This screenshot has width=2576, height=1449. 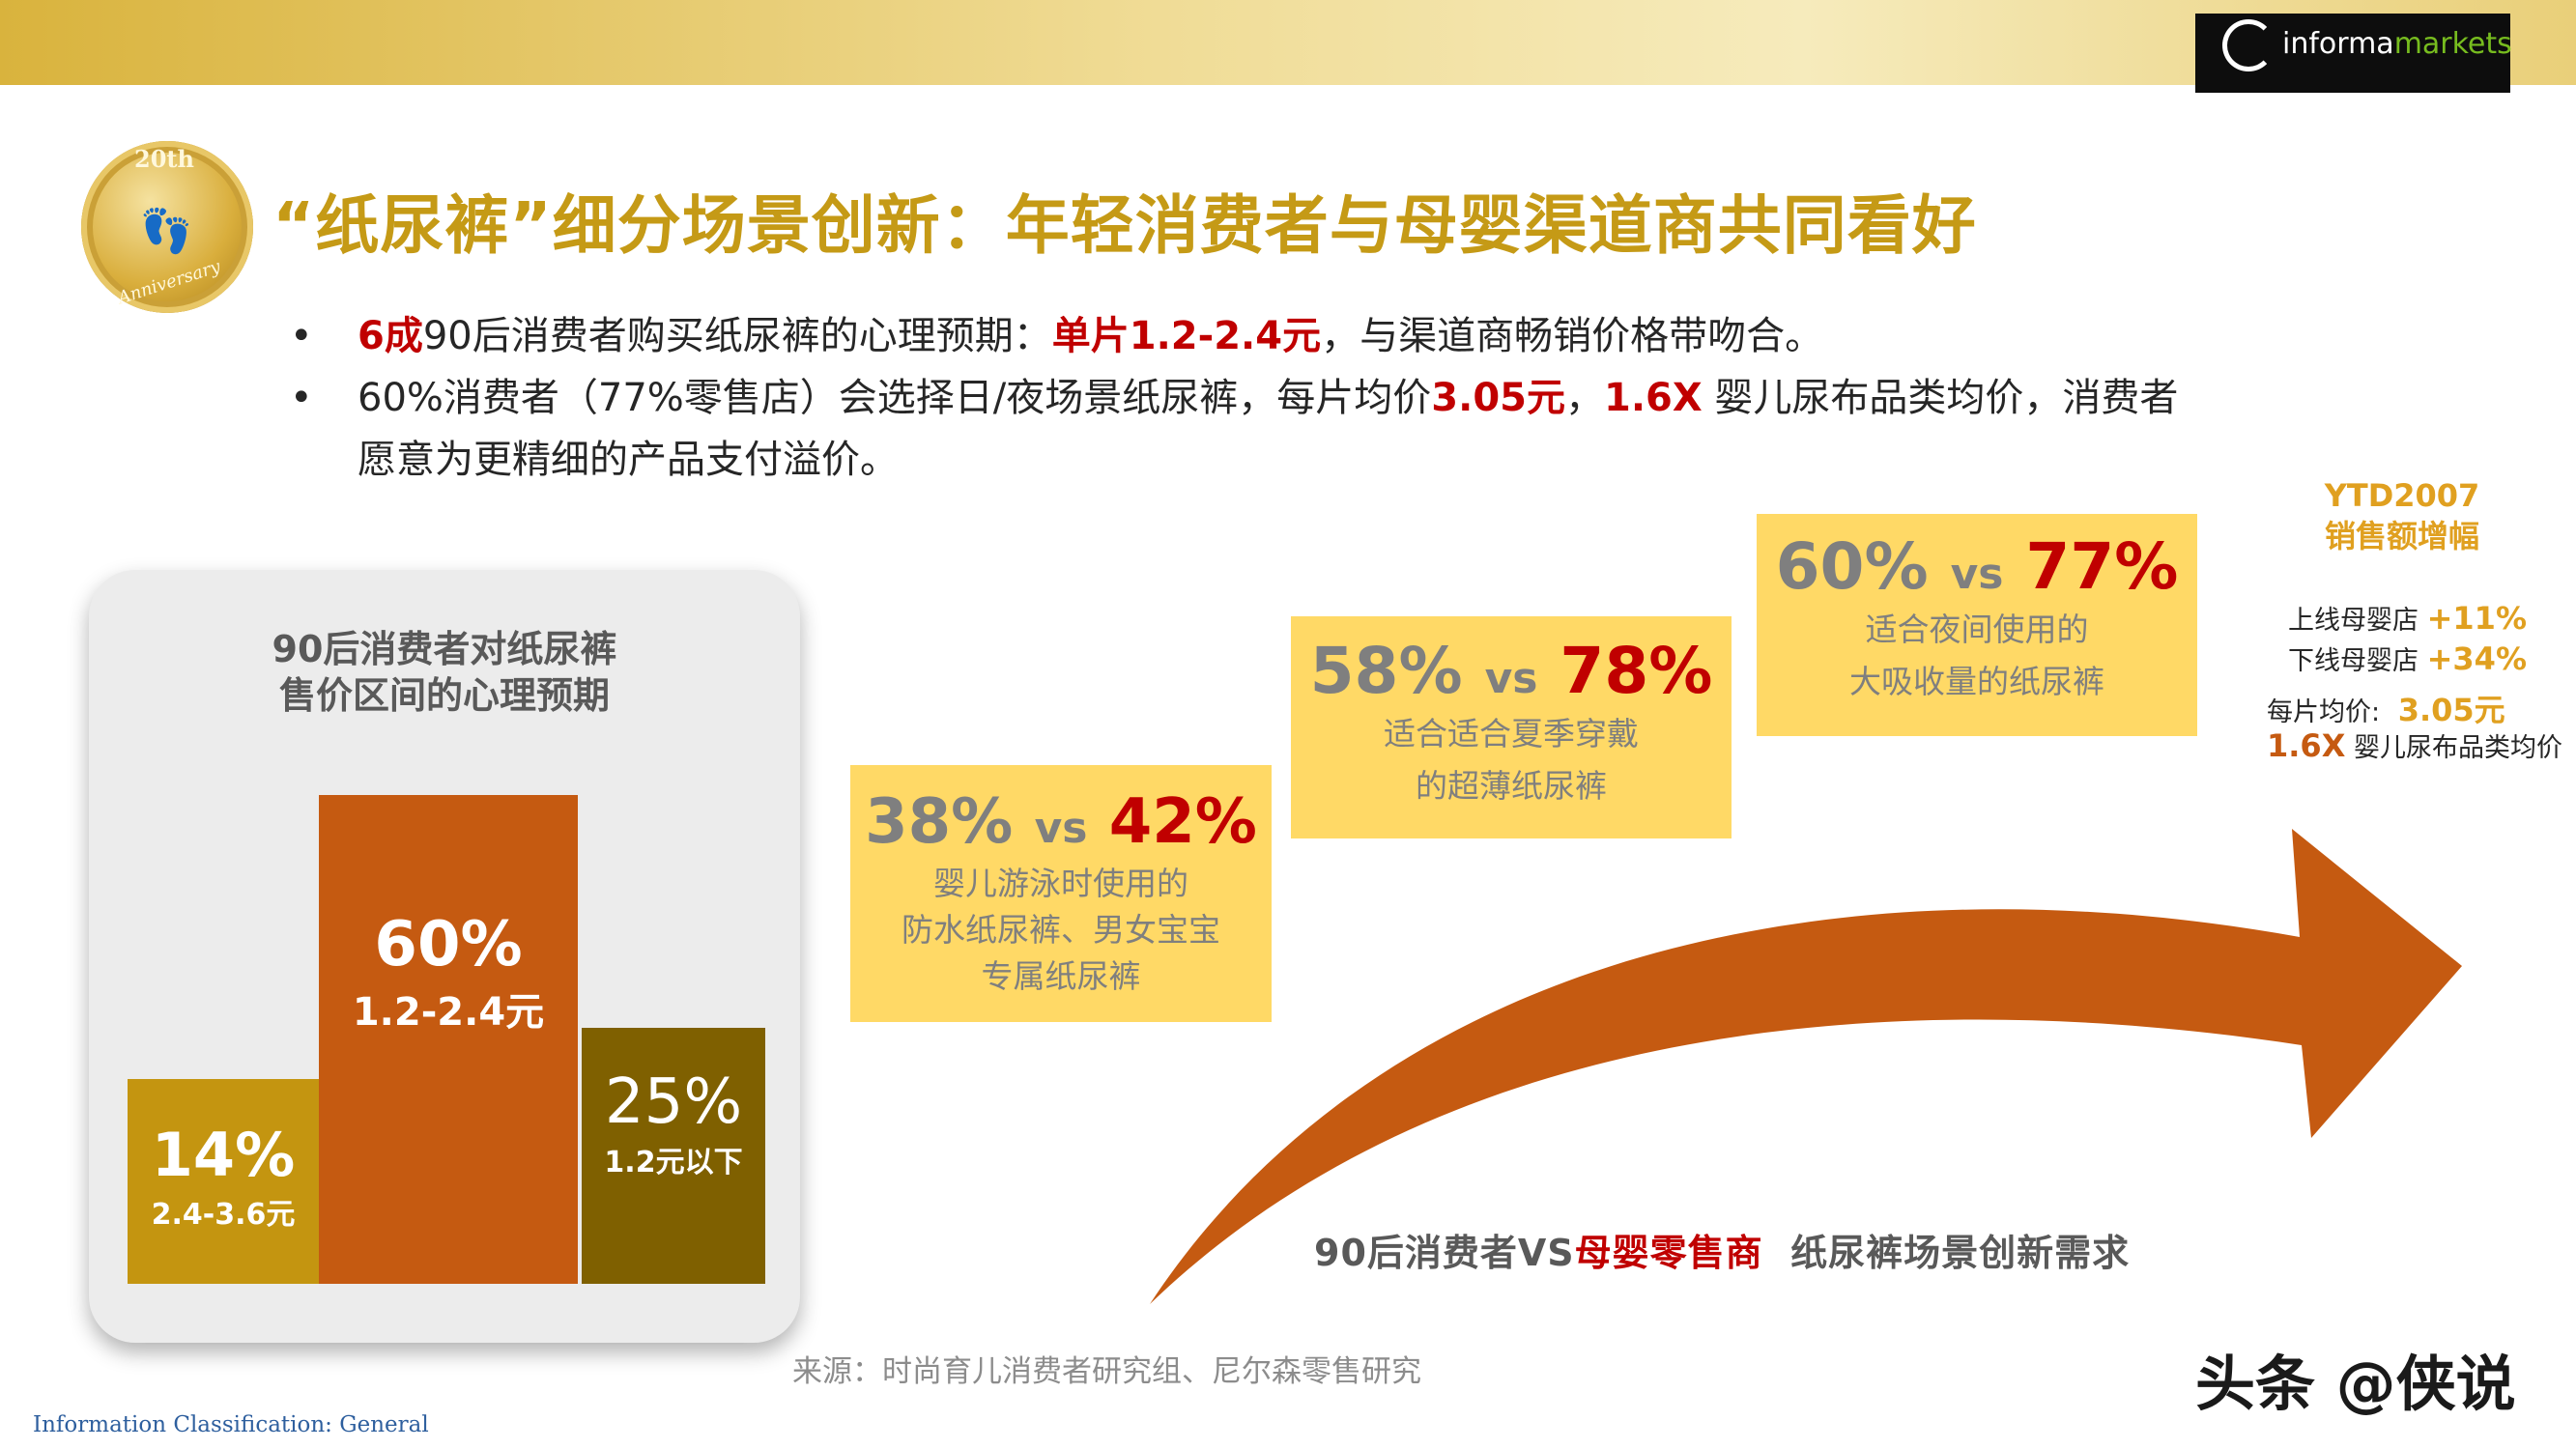 What do you see at coordinates (1723, 1253) in the screenshot?
I see `arrow-caption: 90后消费者VS母婴零售商 纸尿裤场景创新需求` at bounding box center [1723, 1253].